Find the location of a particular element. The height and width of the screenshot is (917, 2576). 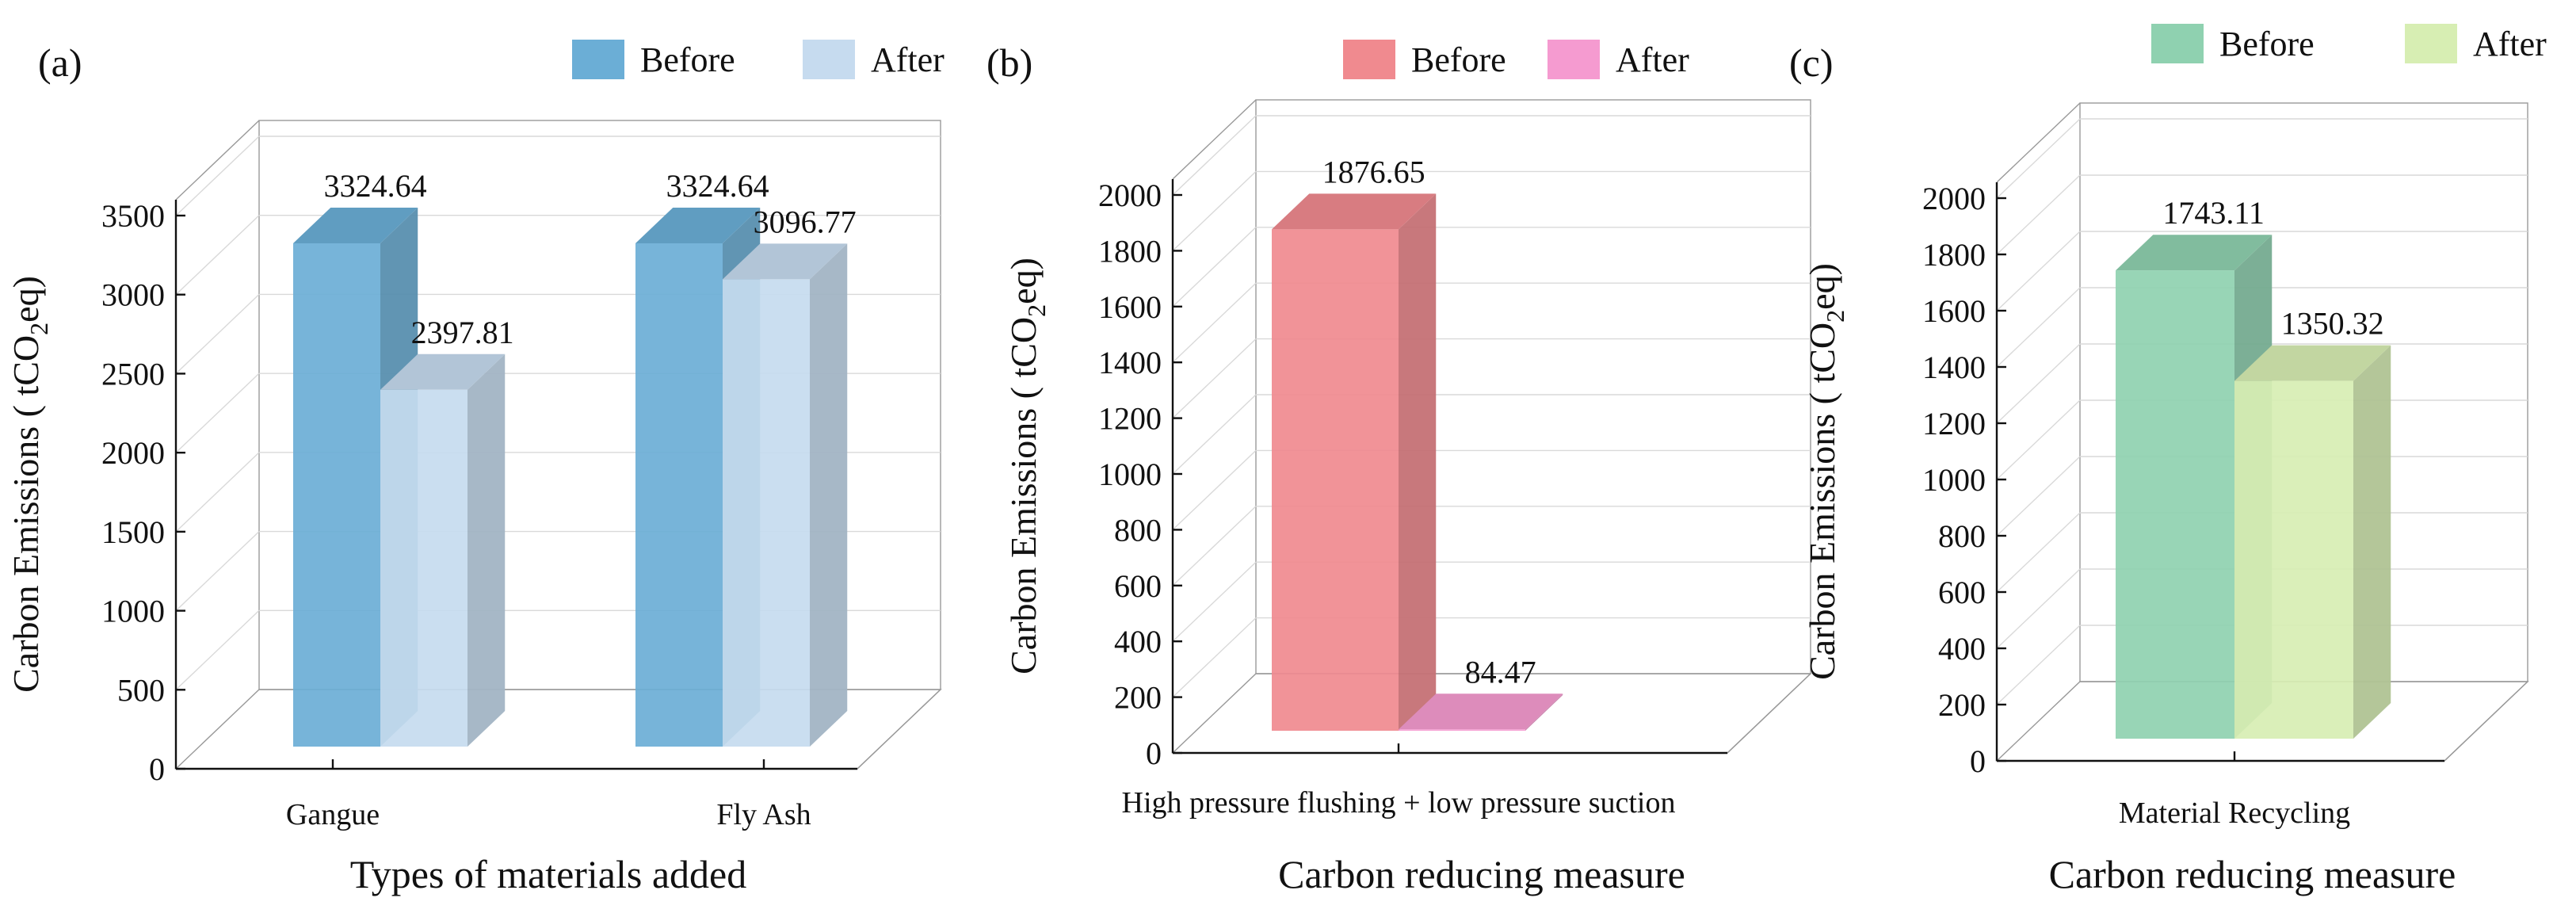

y-tick-label: 1500 is located at coordinates (133, 532).